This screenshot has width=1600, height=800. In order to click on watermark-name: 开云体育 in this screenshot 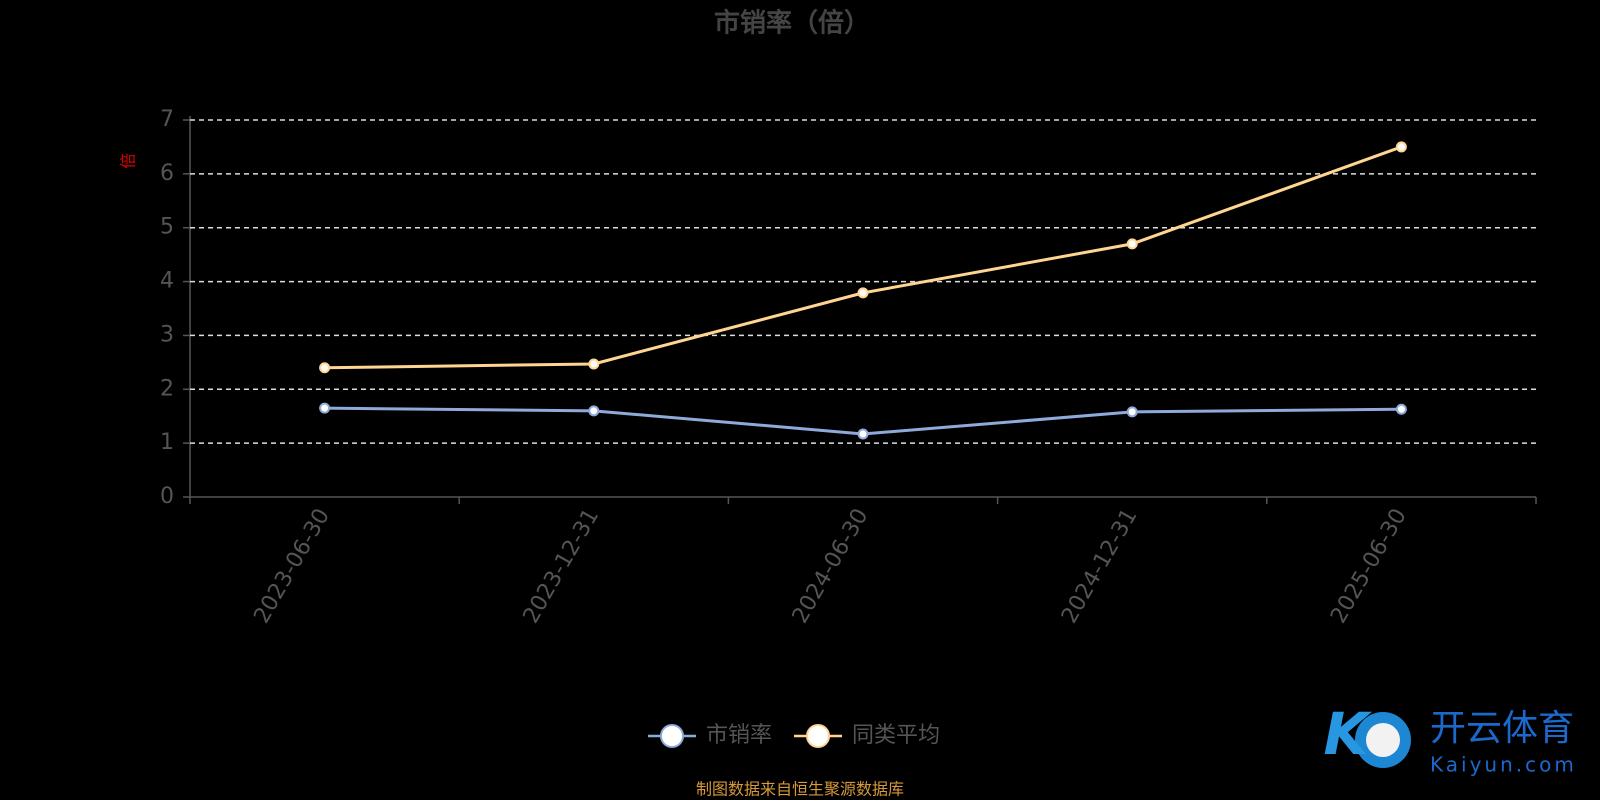, I will do `click(1502, 728)`.